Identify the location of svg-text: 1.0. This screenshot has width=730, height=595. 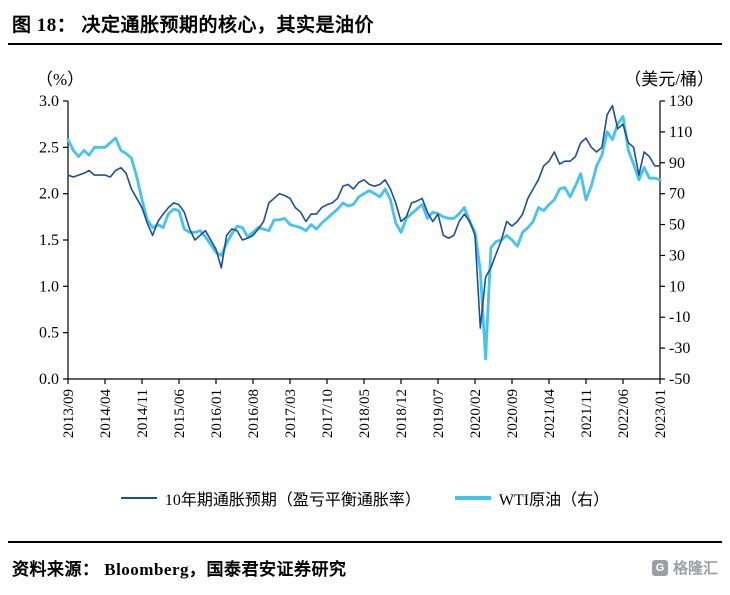
(49, 286).